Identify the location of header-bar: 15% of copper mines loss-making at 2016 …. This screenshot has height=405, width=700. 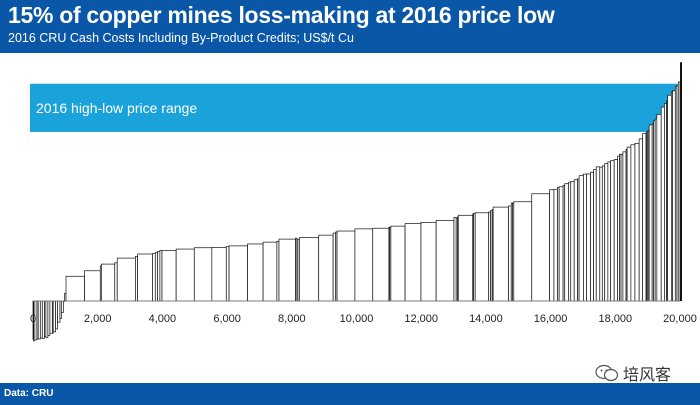
(350, 26).